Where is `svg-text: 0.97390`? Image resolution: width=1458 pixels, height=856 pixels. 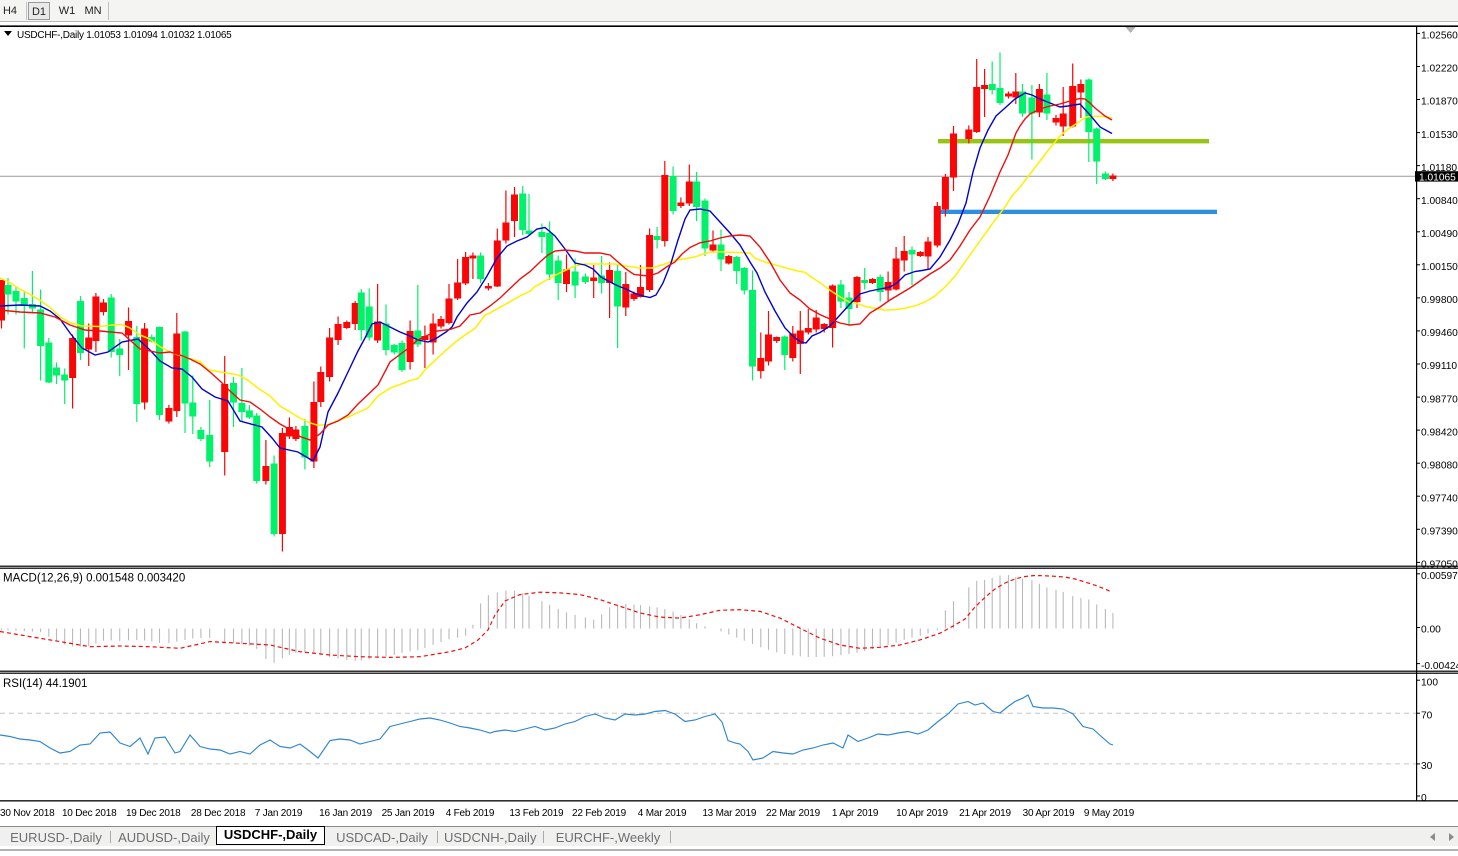 svg-text: 0.97390 is located at coordinates (1439, 532).